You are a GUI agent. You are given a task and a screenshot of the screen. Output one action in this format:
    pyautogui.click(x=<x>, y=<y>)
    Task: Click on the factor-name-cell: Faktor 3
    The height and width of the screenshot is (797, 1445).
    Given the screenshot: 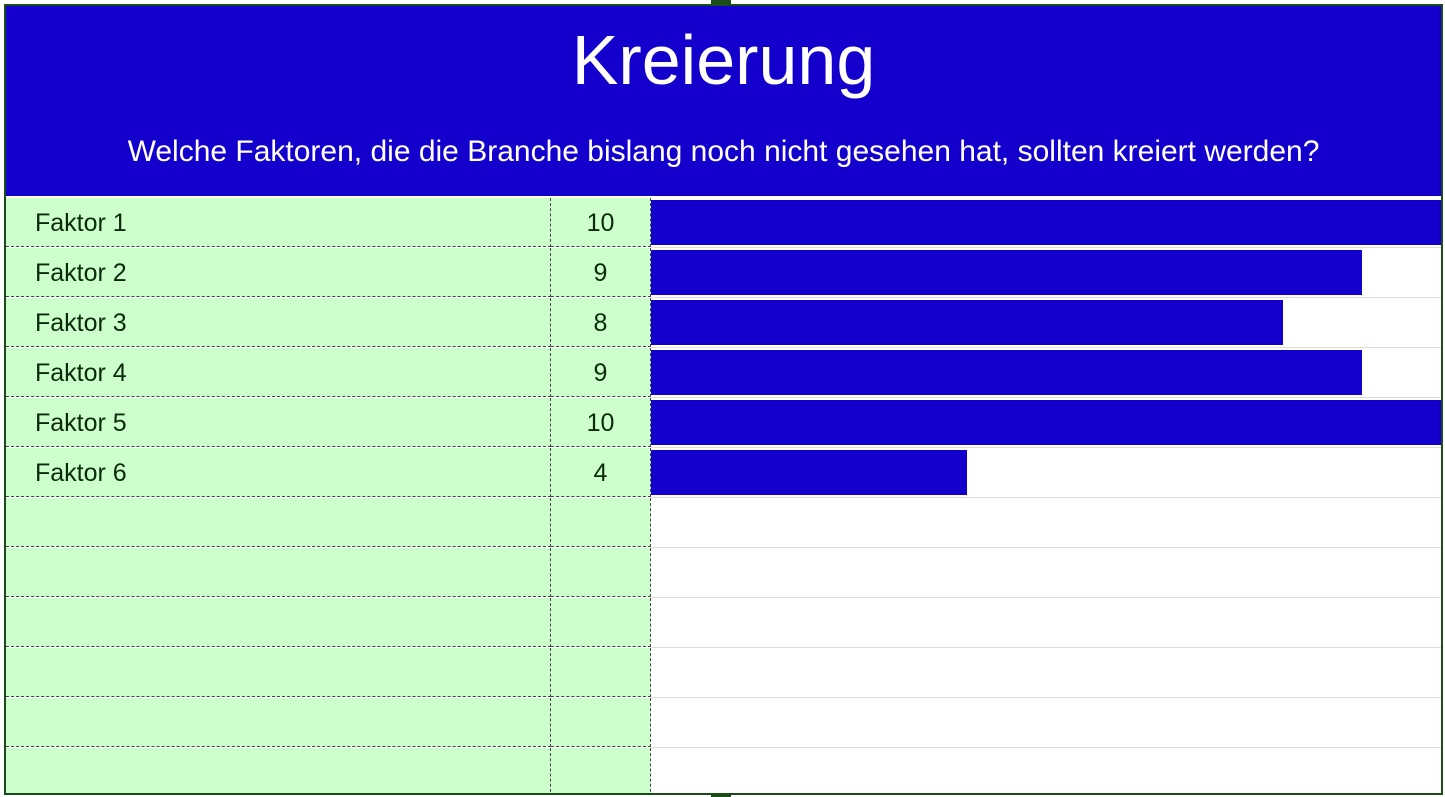 What is the action you would take?
    pyautogui.click(x=278, y=322)
    